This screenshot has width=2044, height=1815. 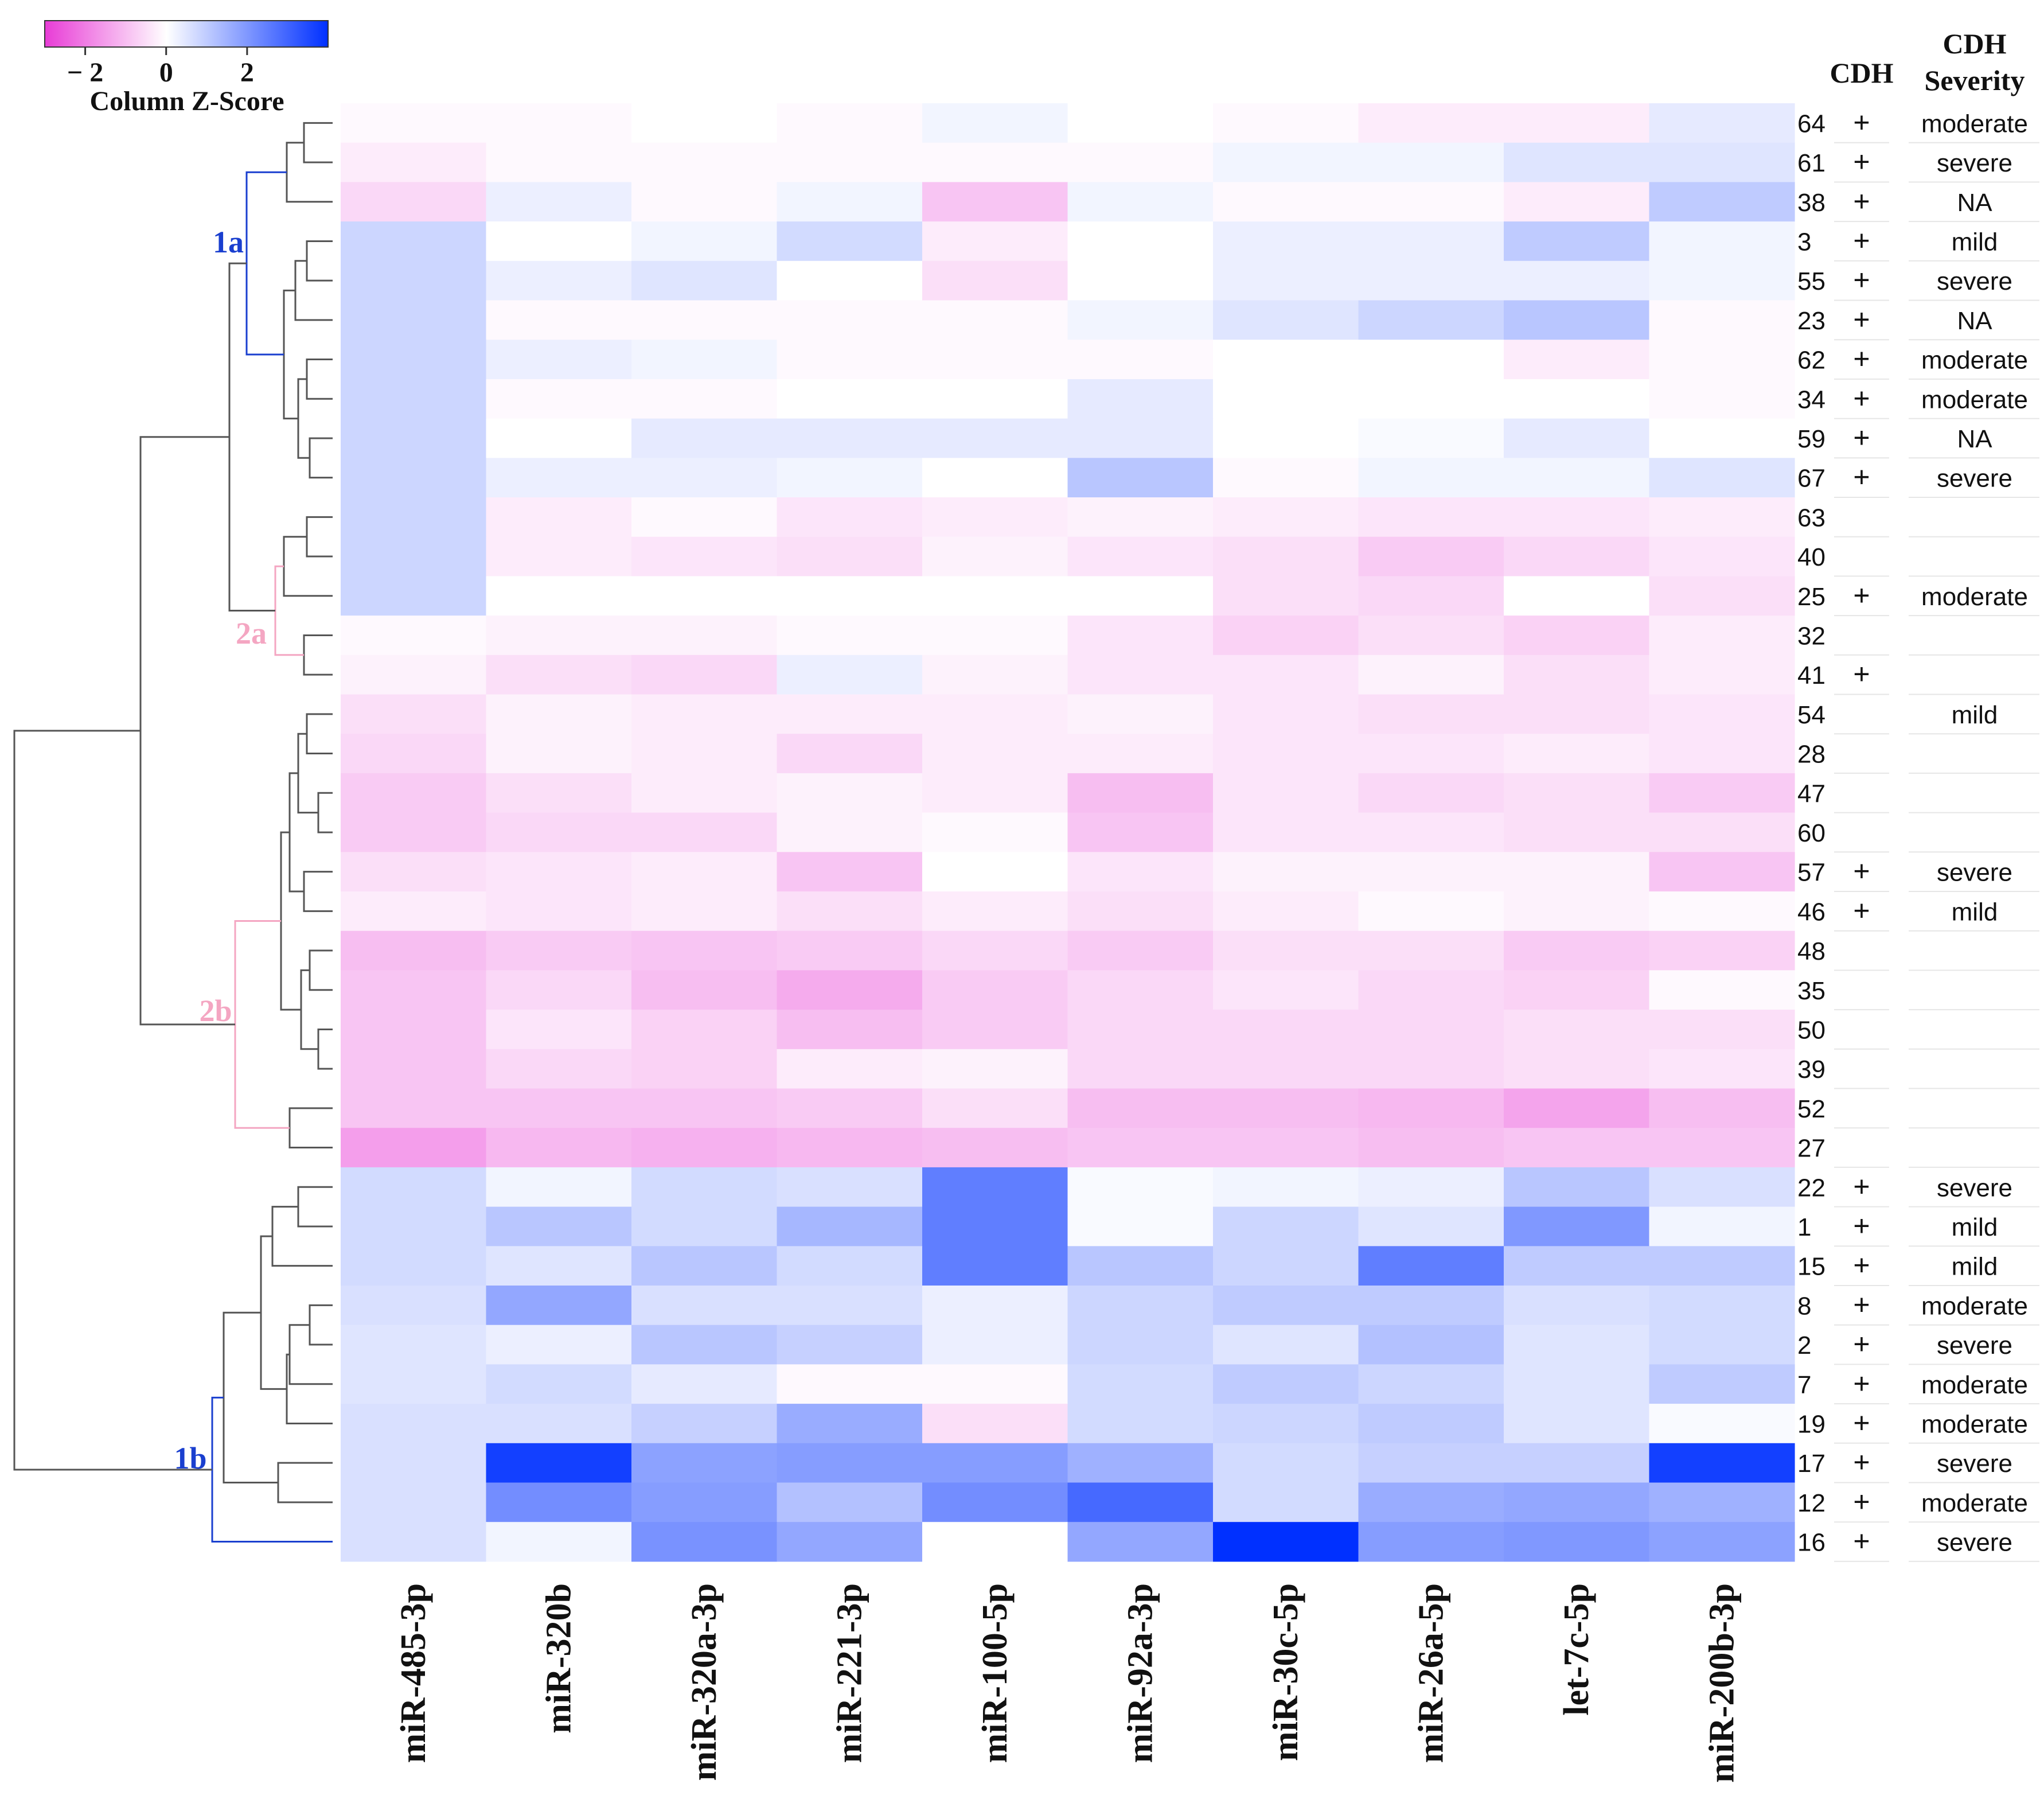 I want to click on row-sample-label: 59, so click(x=1811, y=439).